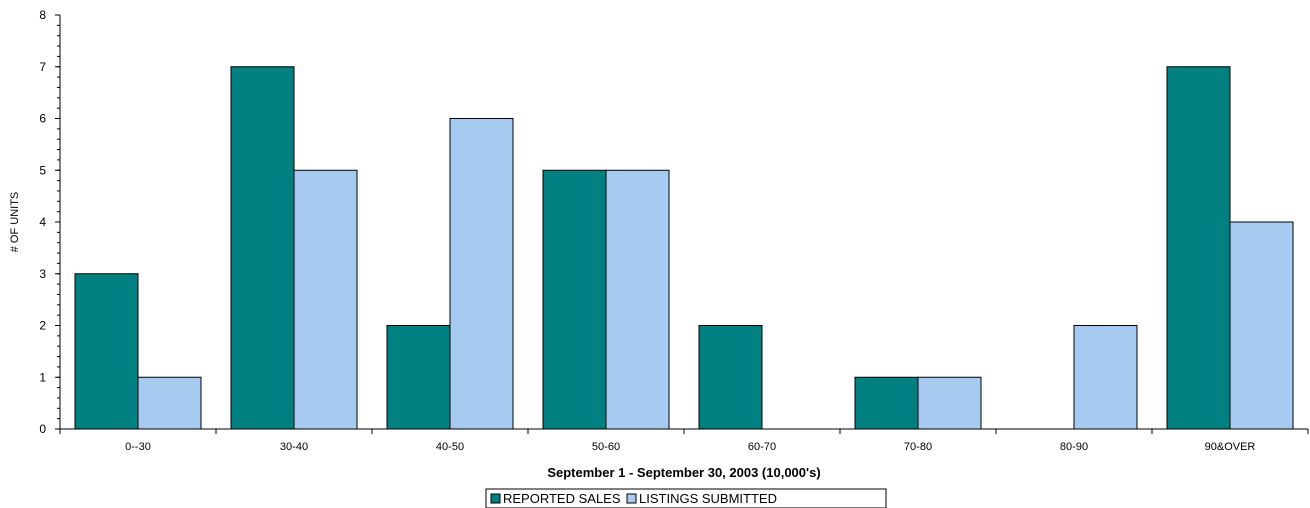 The image size is (1310, 508). What do you see at coordinates (42, 15) in the screenshot?
I see `y-tick-label: 8` at bounding box center [42, 15].